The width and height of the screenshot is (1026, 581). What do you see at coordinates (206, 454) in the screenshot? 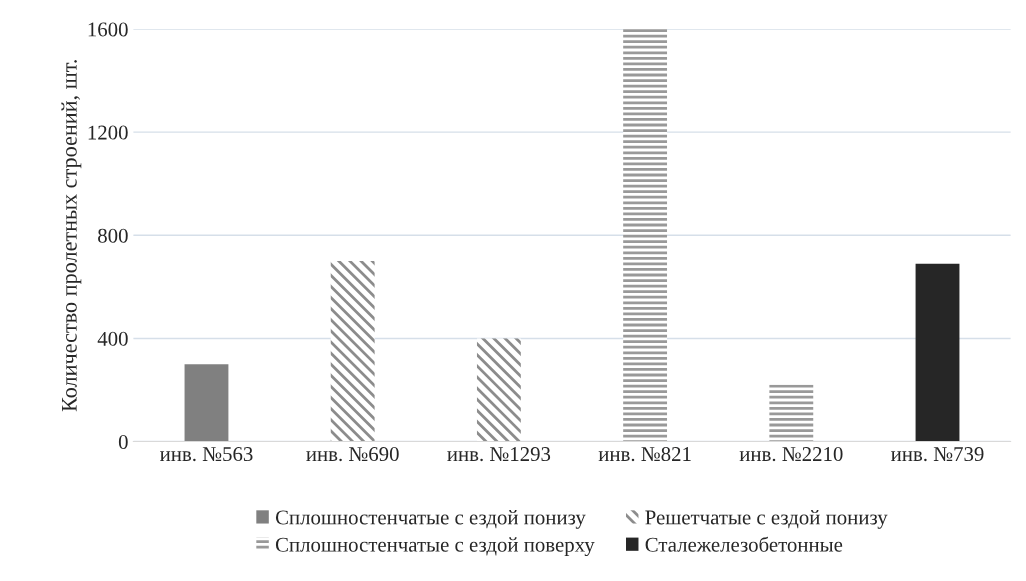
I see `x-tick-label: инв. №563` at bounding box center [206, 454].